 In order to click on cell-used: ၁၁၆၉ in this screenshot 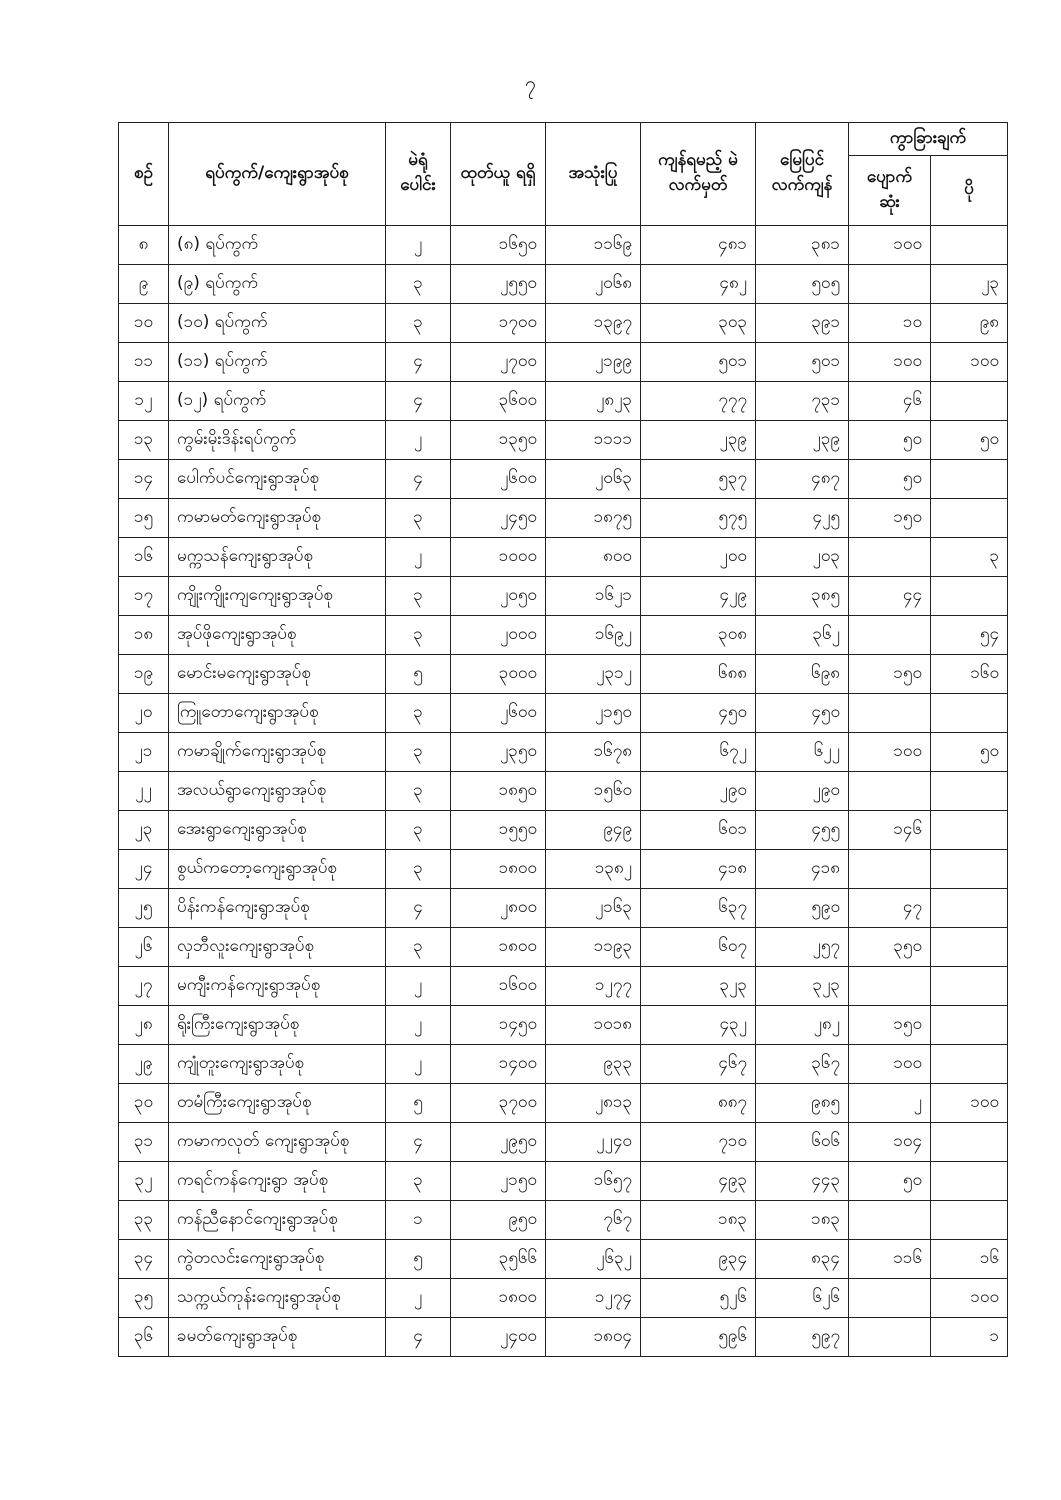, I will do `click(593, 245)`.